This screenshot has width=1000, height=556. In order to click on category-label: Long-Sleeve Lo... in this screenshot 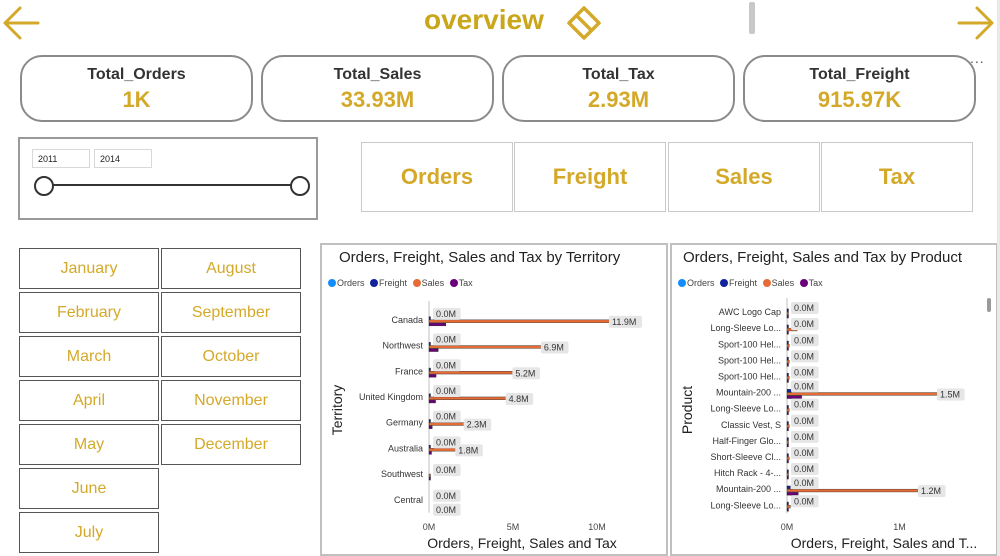, I will do `click(745, 505)`.